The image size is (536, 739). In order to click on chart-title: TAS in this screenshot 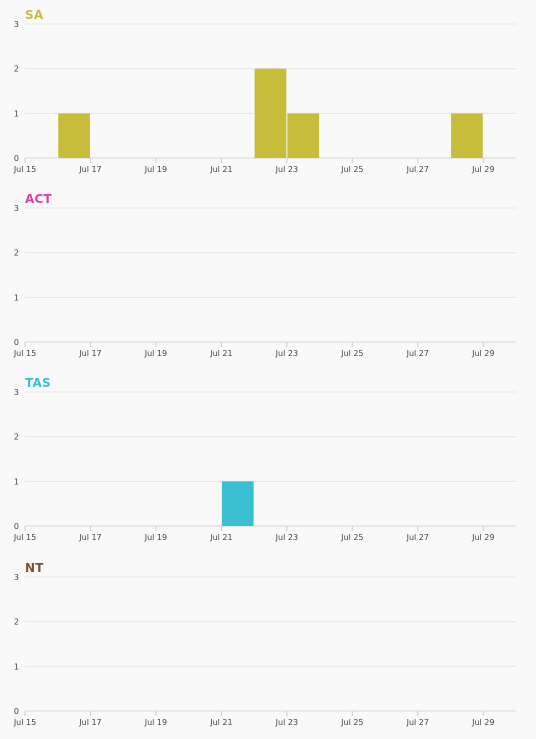, I will do `click(38, 383)`.